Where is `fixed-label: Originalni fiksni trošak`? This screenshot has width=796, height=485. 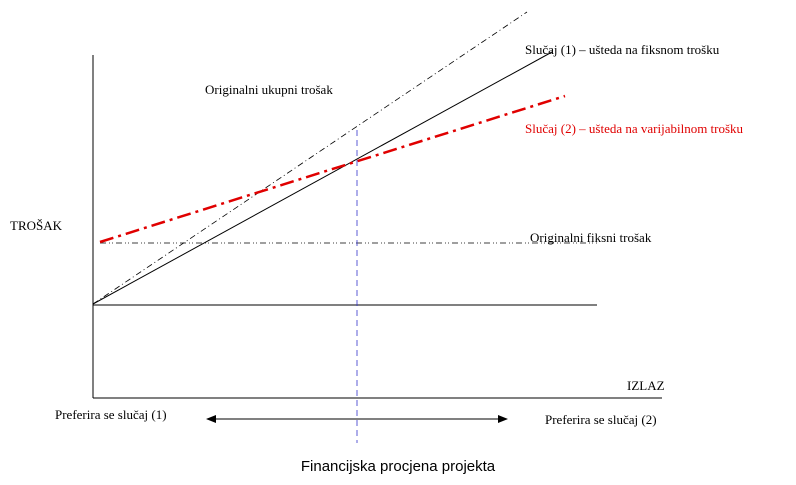 fixed-label: Originalni fiksni trošak is located at coordinates (591, 237).